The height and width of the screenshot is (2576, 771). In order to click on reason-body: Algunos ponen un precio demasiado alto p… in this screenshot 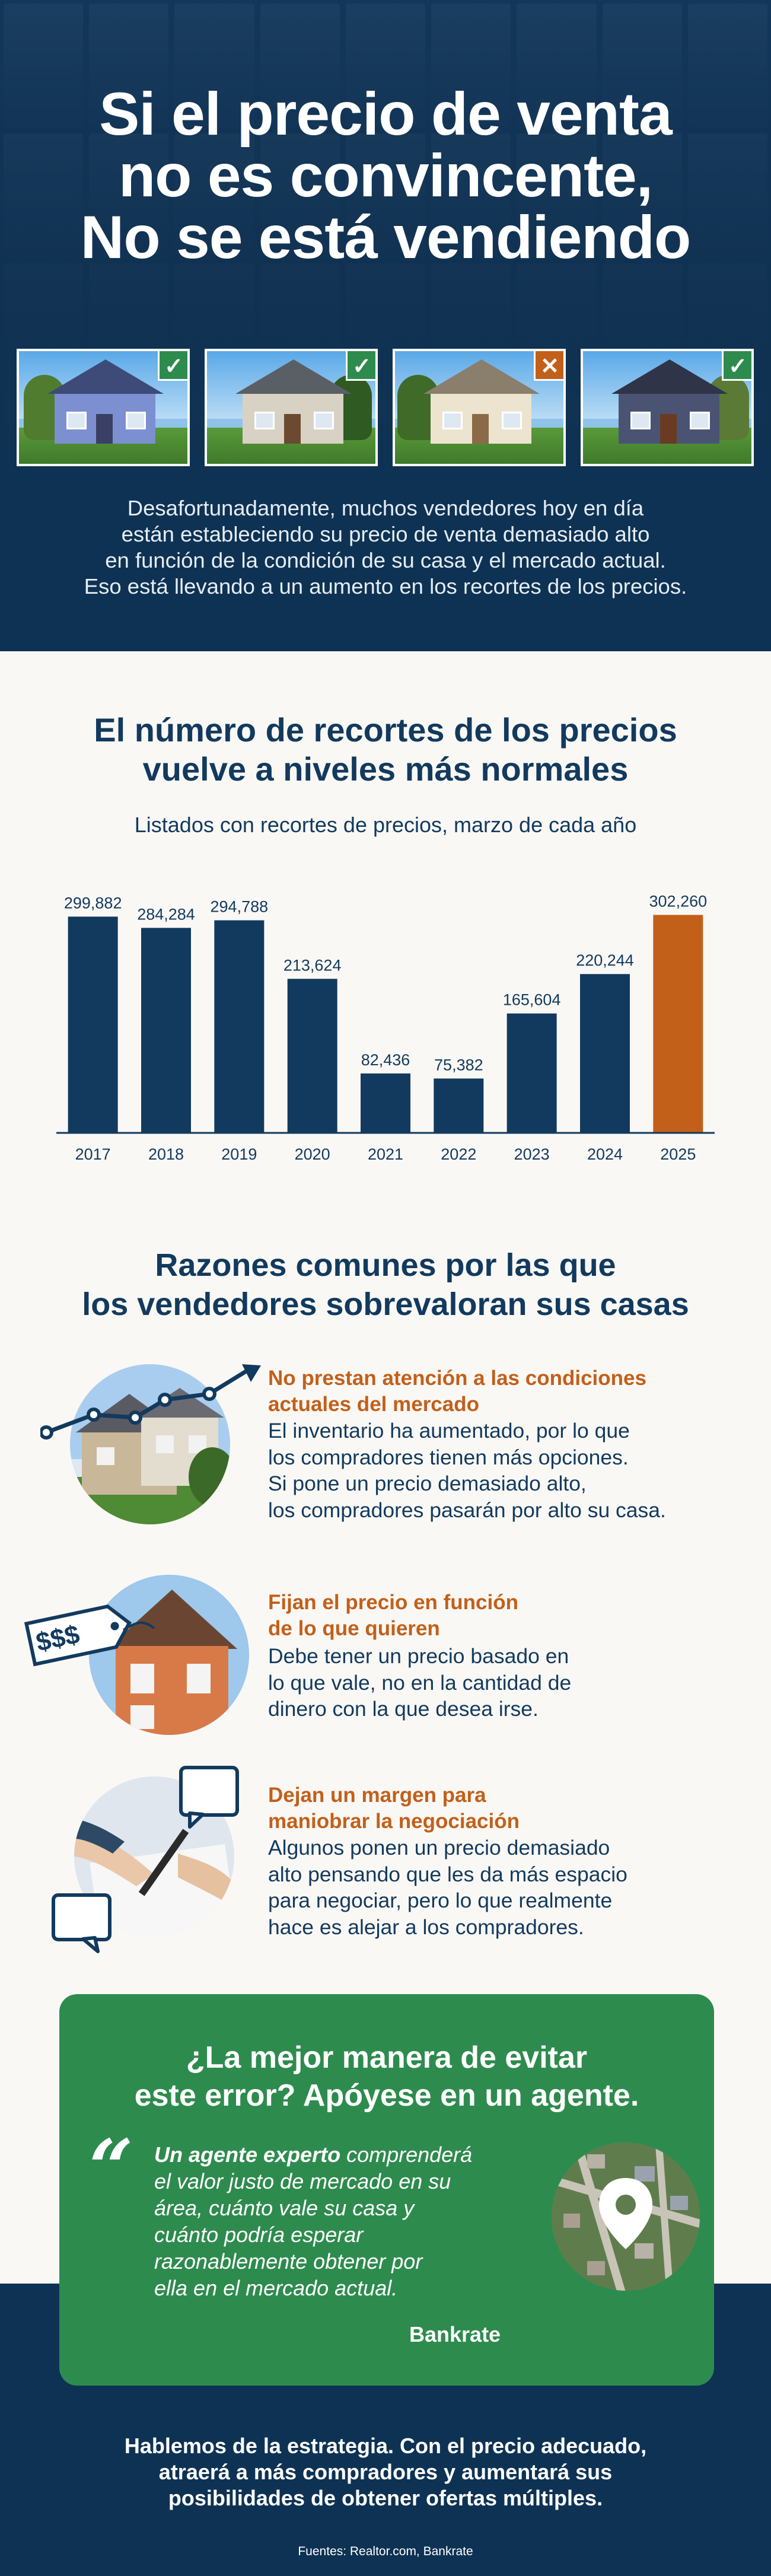, I will do `click(447, 1887)`.